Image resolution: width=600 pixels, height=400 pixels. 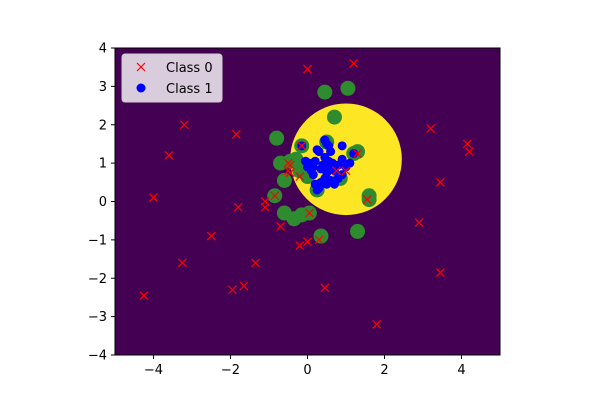 What do you see at coordinates (307, 370) in the screenshot?
I see `x-tick-label: 0` at bounding box center [307, 370].